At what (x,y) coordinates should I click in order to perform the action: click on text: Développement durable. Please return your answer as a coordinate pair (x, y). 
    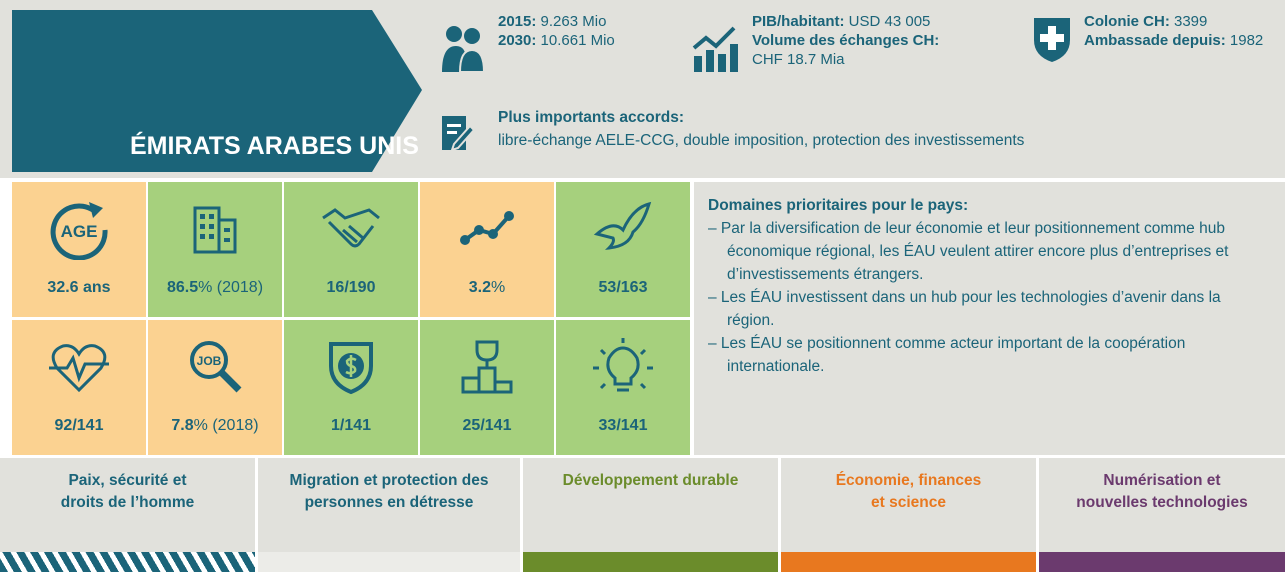
    Looking at the image, I should click on (650, 480).